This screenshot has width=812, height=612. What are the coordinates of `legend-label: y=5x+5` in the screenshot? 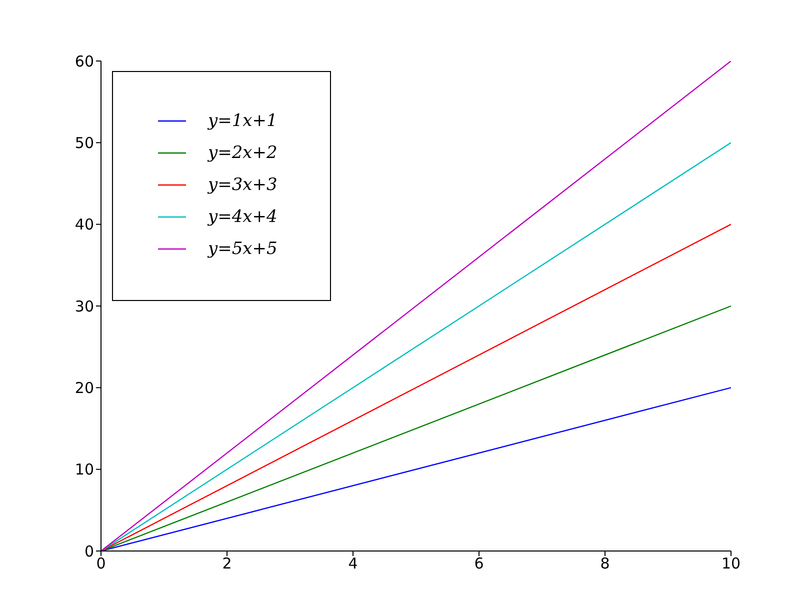 It's located at (243, 249).